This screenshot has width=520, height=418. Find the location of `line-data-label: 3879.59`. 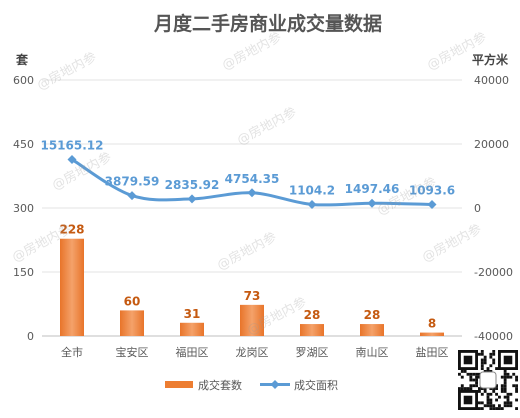

line-data-label: 3879.59 is located at coordinates (132, 182).